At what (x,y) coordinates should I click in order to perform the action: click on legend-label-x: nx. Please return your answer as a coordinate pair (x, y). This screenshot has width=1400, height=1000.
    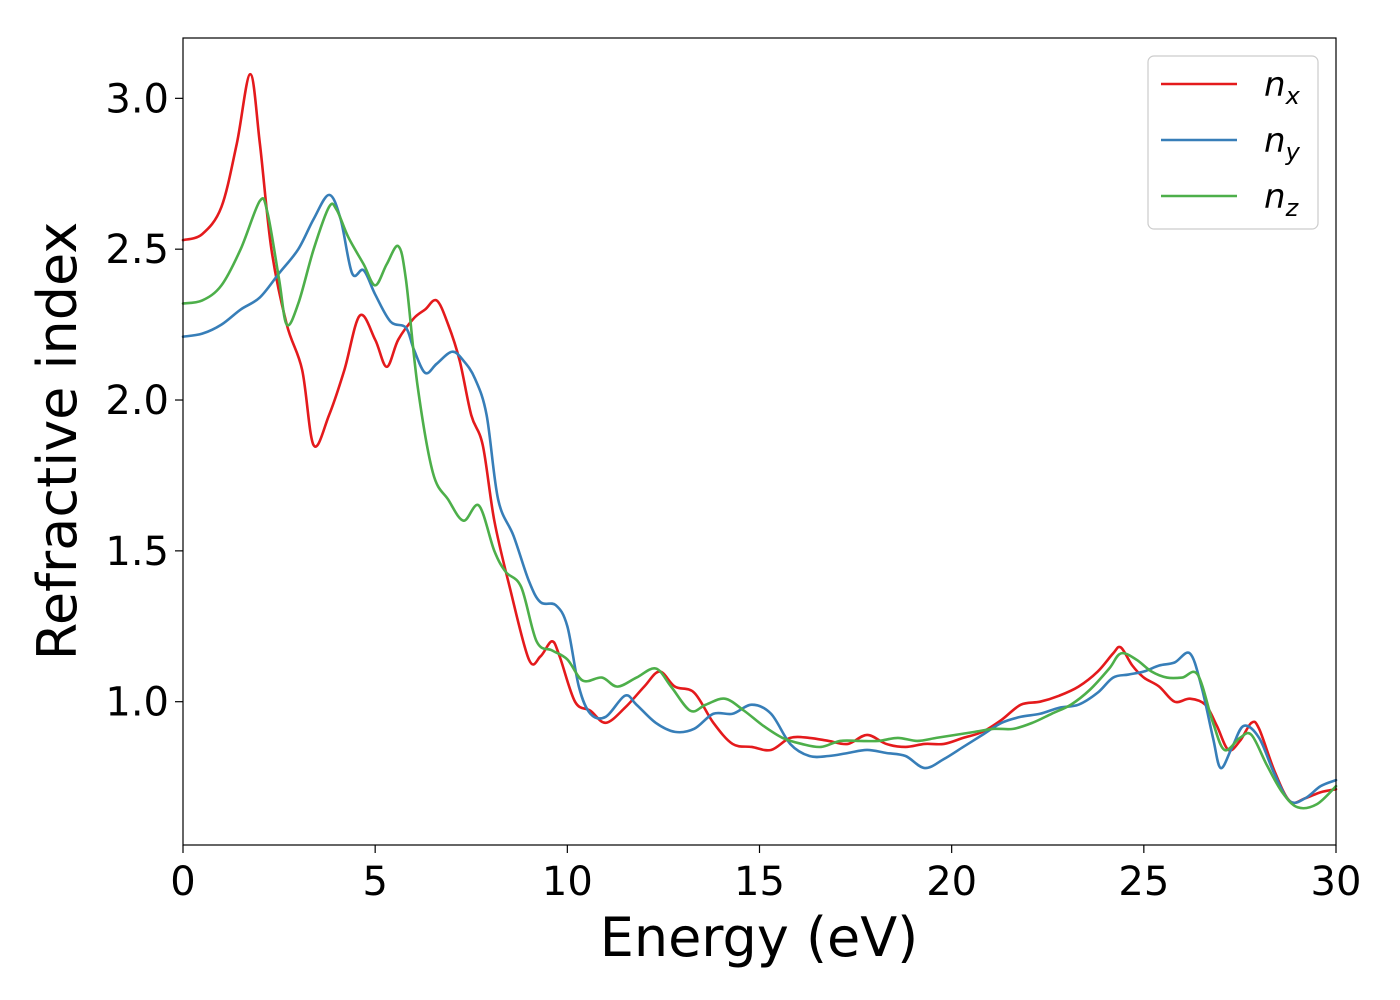
    Looking at the image, I should click on (1282, 87).